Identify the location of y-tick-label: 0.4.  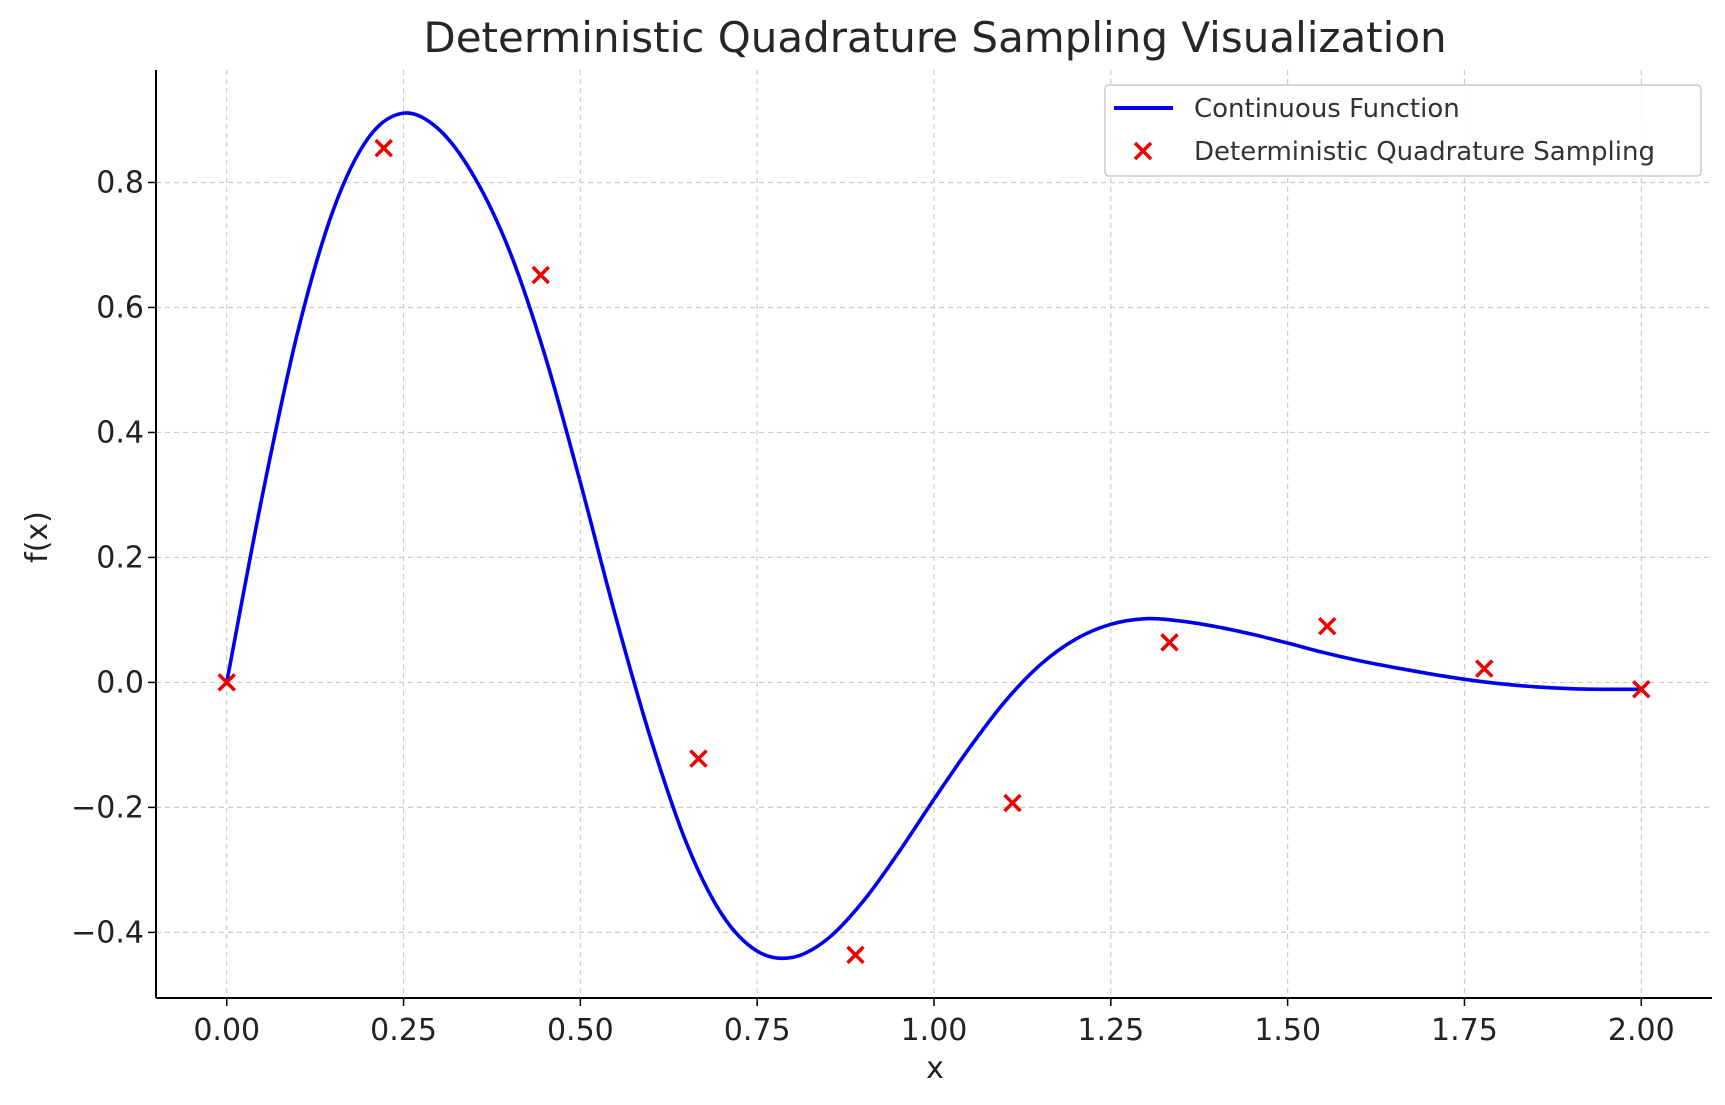
(120, 432).